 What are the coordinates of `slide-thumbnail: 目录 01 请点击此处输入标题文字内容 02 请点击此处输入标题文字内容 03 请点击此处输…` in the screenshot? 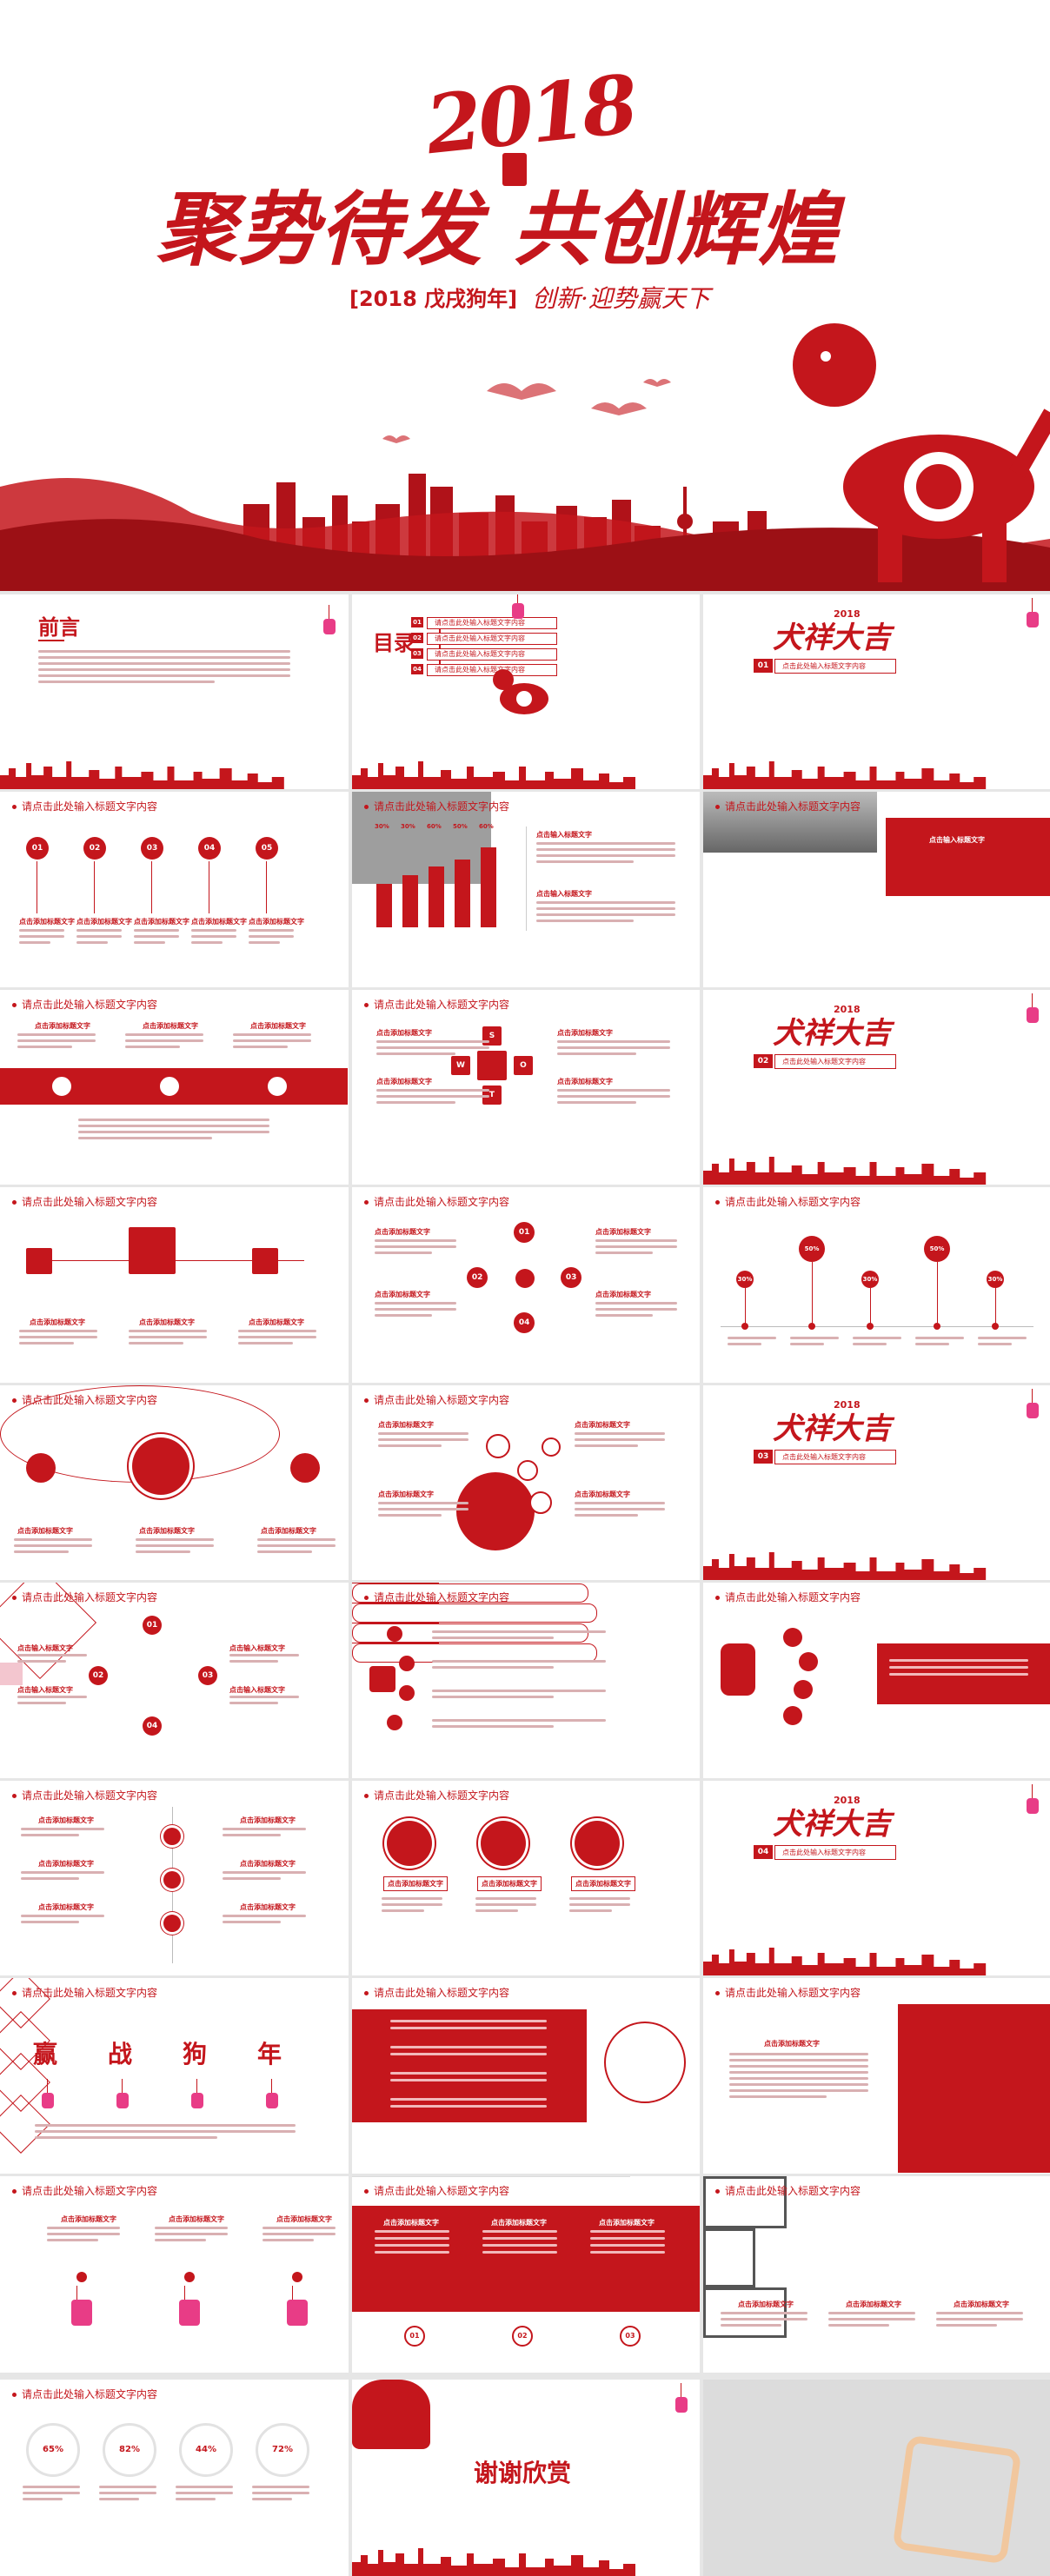 It's located at (526, 691).